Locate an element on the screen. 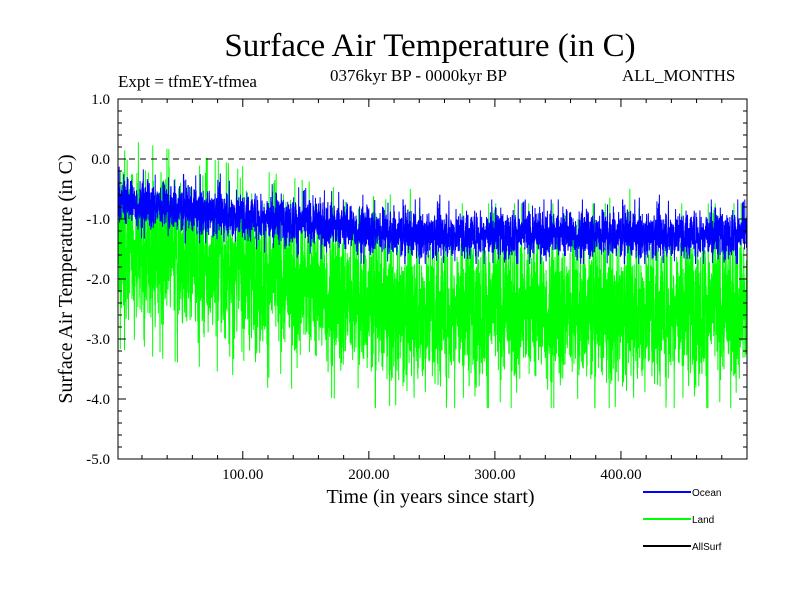  y-tick-label: -3.0 is located at coordinates (98, 340).